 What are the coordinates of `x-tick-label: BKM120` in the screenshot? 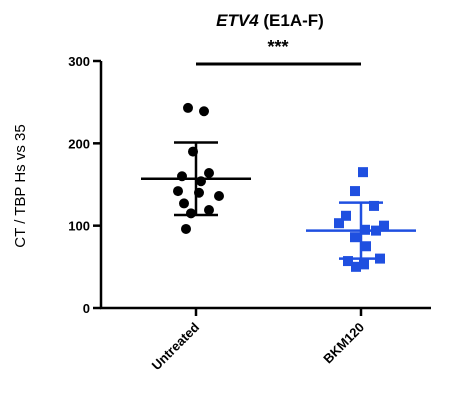 It's located at (343, 343).